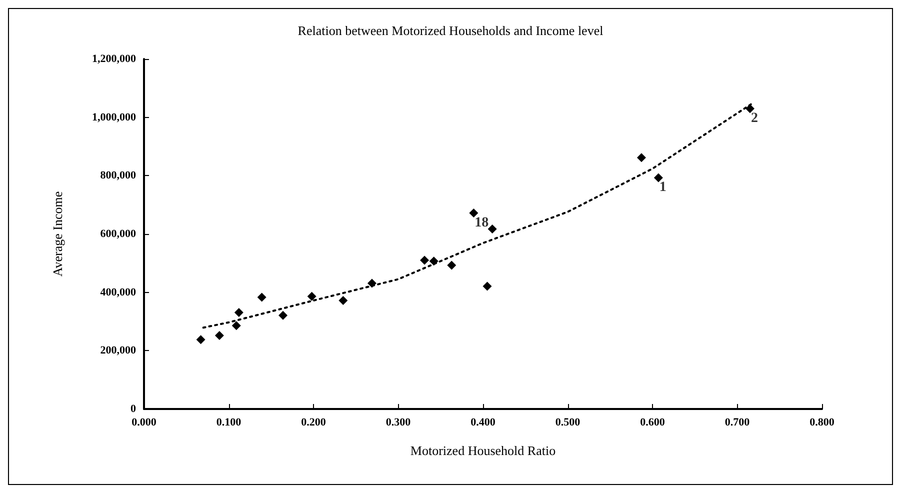  Describe the element at coordinates (754, 118) in the screenshot. I see `annotation: 2` at that location.